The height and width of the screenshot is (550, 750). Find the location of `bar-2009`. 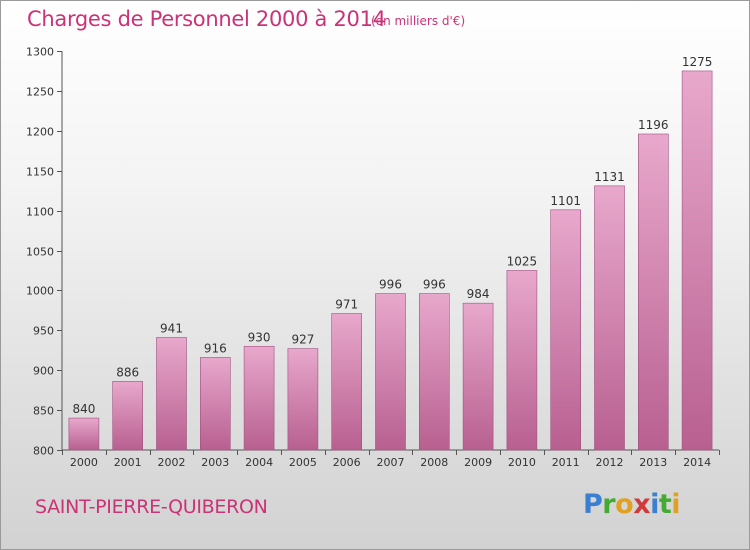

bar-2009 is located at coordinates (478, 376).